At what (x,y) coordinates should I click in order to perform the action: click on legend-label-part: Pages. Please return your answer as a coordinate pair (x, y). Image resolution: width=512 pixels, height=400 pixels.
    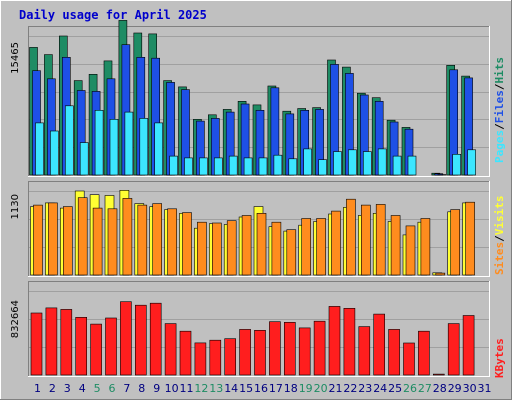
    Looking at the image, I should click on (499, 146).